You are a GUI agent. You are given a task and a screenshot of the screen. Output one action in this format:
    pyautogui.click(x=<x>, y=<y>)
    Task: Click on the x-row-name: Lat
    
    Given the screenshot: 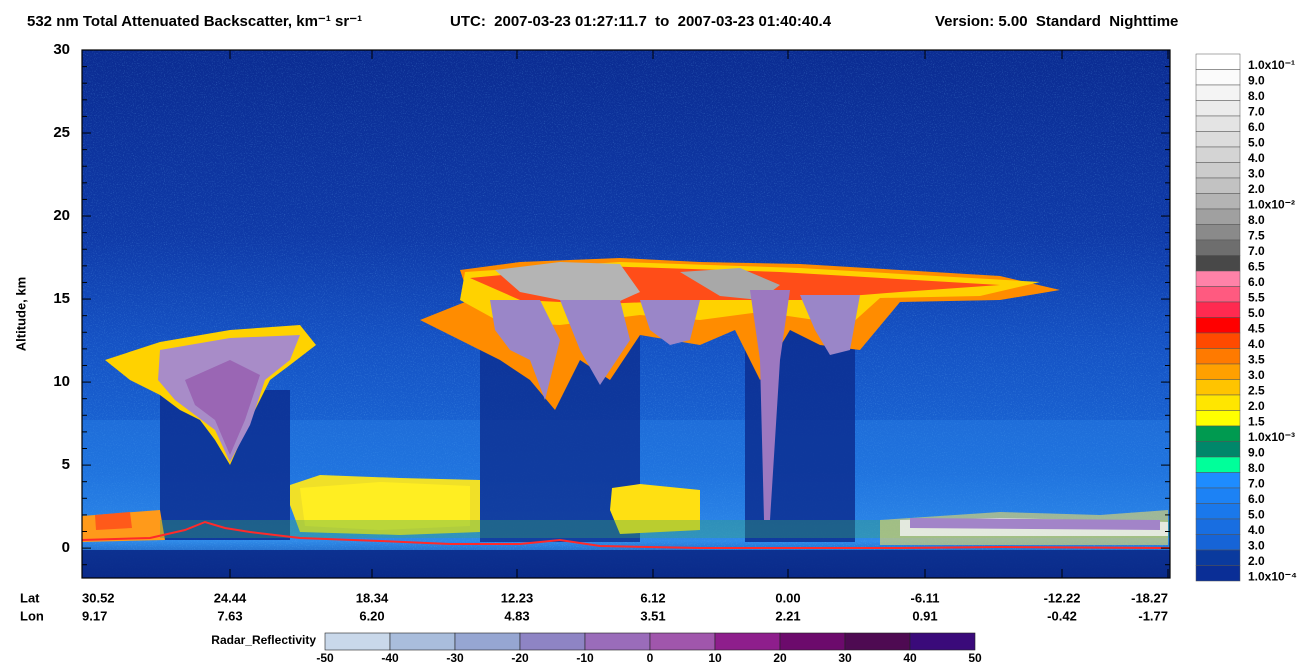 What is the action you would take?
    pyautogui.click(x=30, y=597)
    